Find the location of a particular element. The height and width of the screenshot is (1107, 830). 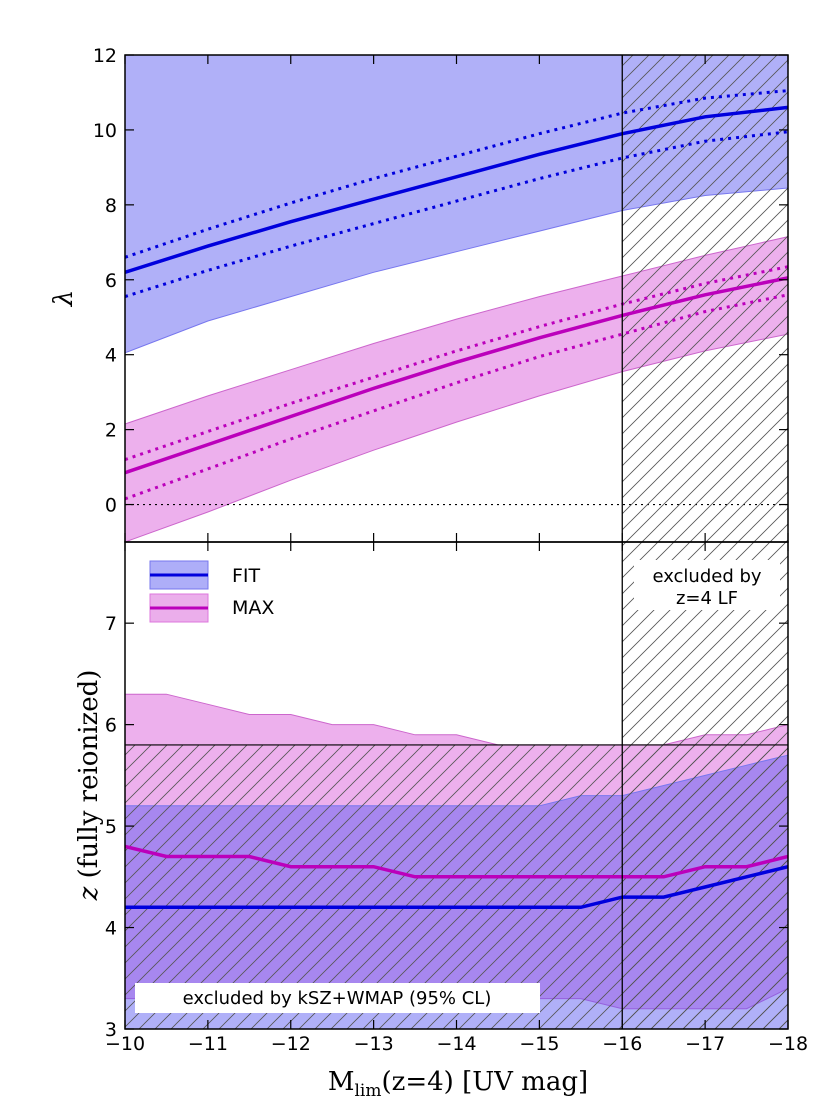

bottom-ytick-label: 6 is located at coordinates (111, 726).